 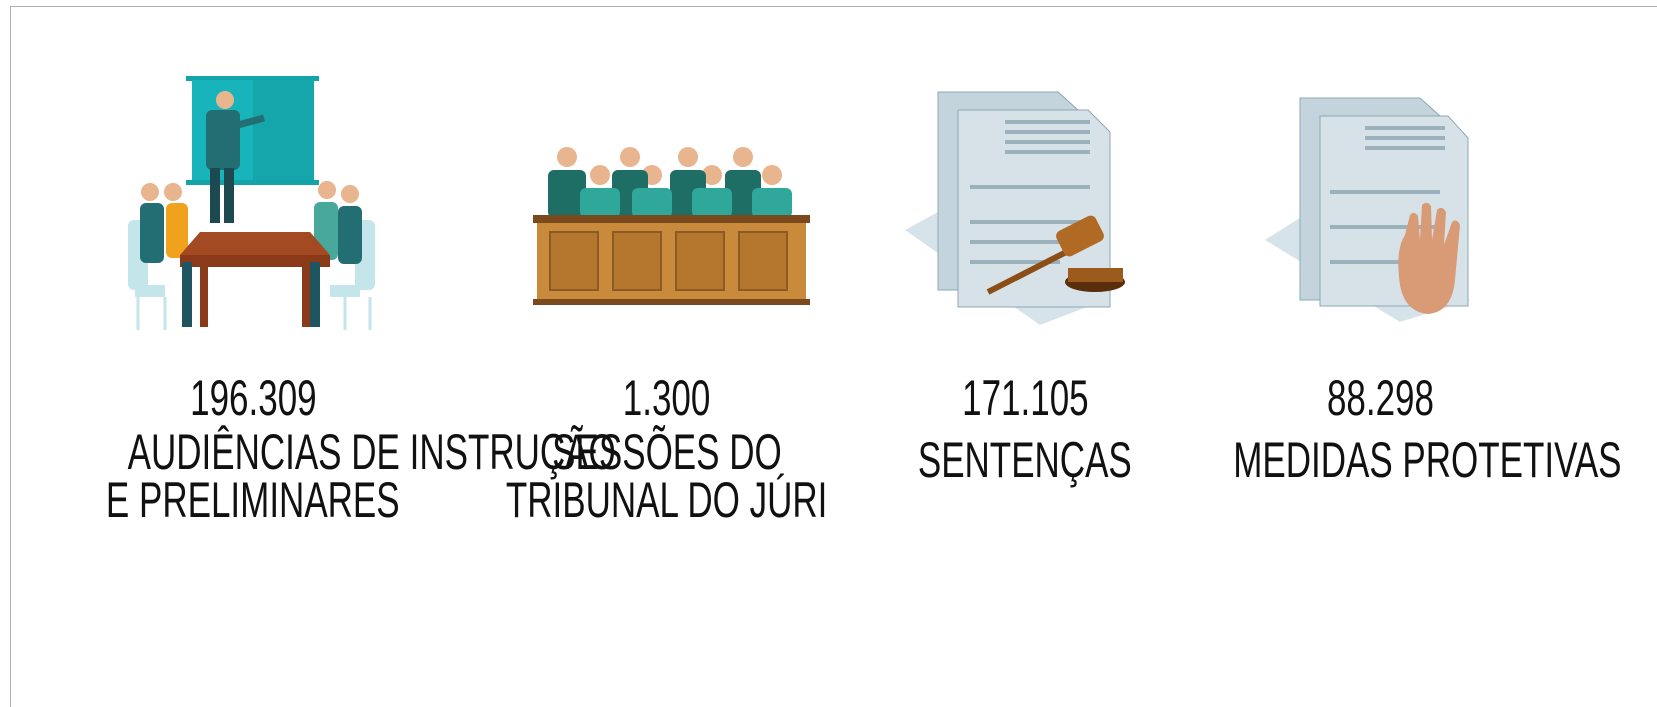 I want to click on text: SESSÕES DO, so click(x=667, y=452).